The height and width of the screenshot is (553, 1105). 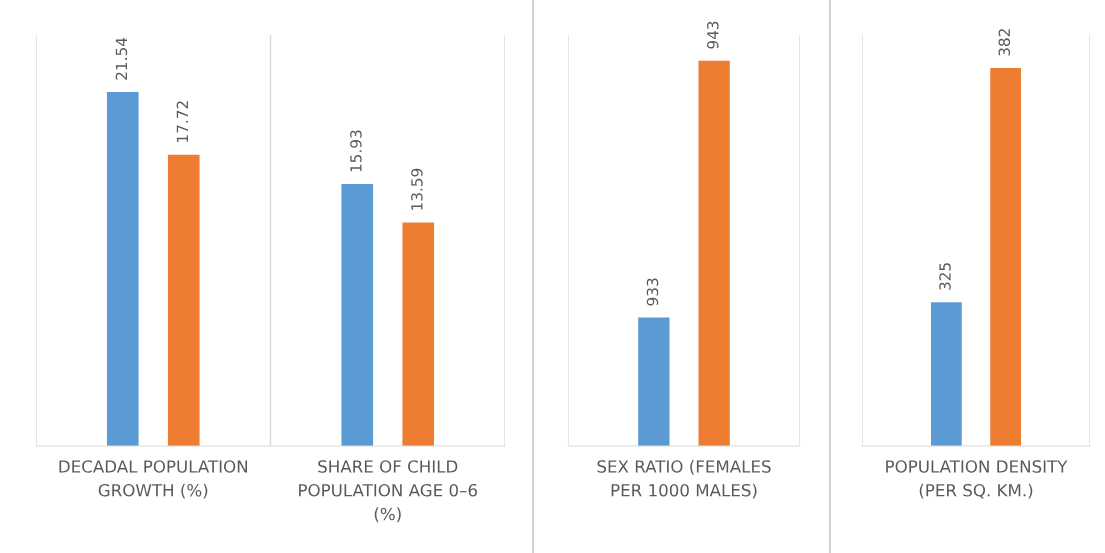 What do you see at coordinates (977, 479) in the screenshot?
I see `x-tick-label: POPULATION DENSITY (PER SQ. KM.)` at bounding box center [977, 479].